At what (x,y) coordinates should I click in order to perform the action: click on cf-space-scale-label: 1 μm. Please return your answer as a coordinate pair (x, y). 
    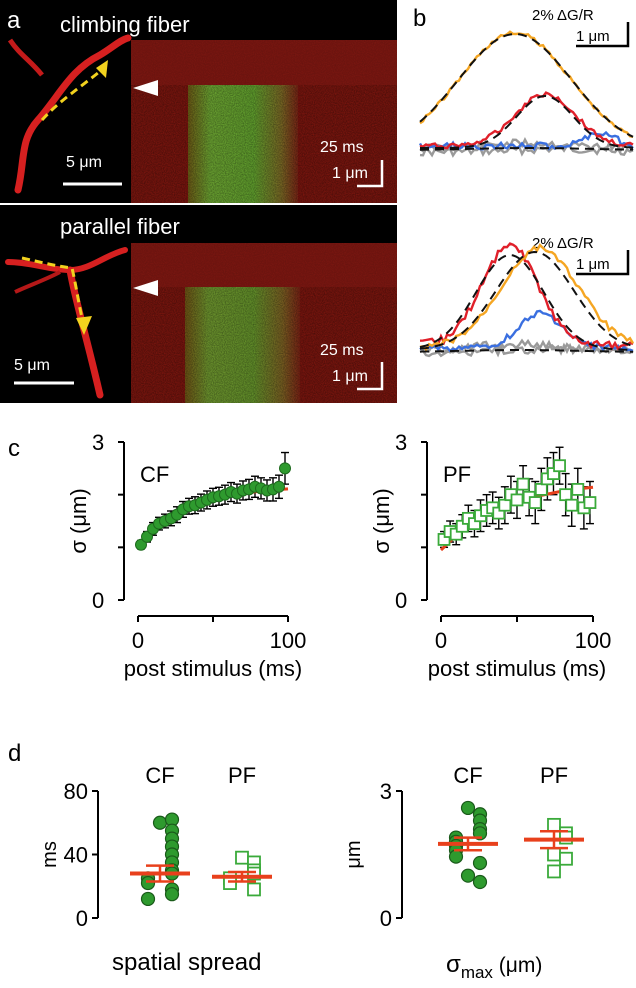
    Looking at the image, I should click on (350, 173).